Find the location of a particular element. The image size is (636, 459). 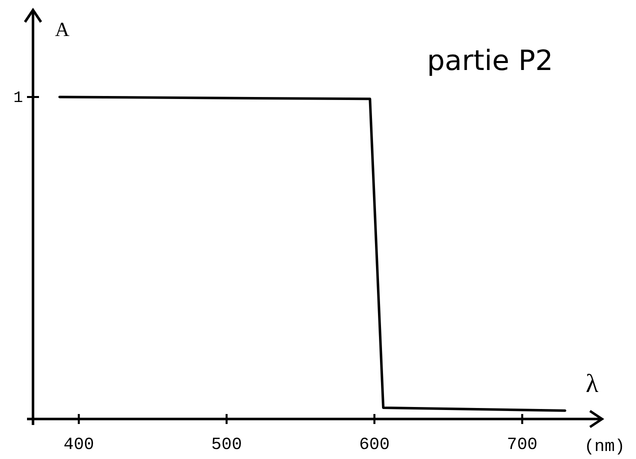

text: (nm) is located at coordinates (604, 447).